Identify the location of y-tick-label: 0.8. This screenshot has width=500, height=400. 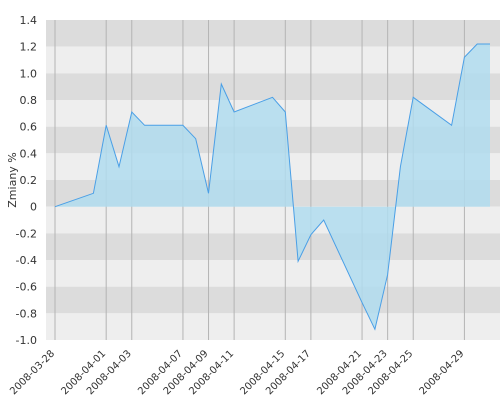
(29, 100).